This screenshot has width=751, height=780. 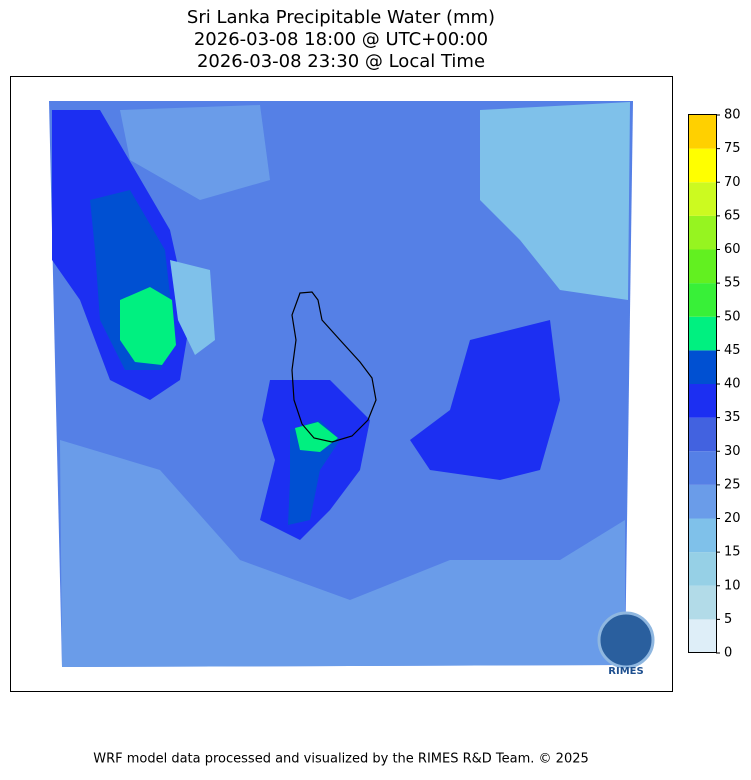 I want to click on title-line: 2026-03-08 23:30 @ Local Time, so click(x=341, y=61).